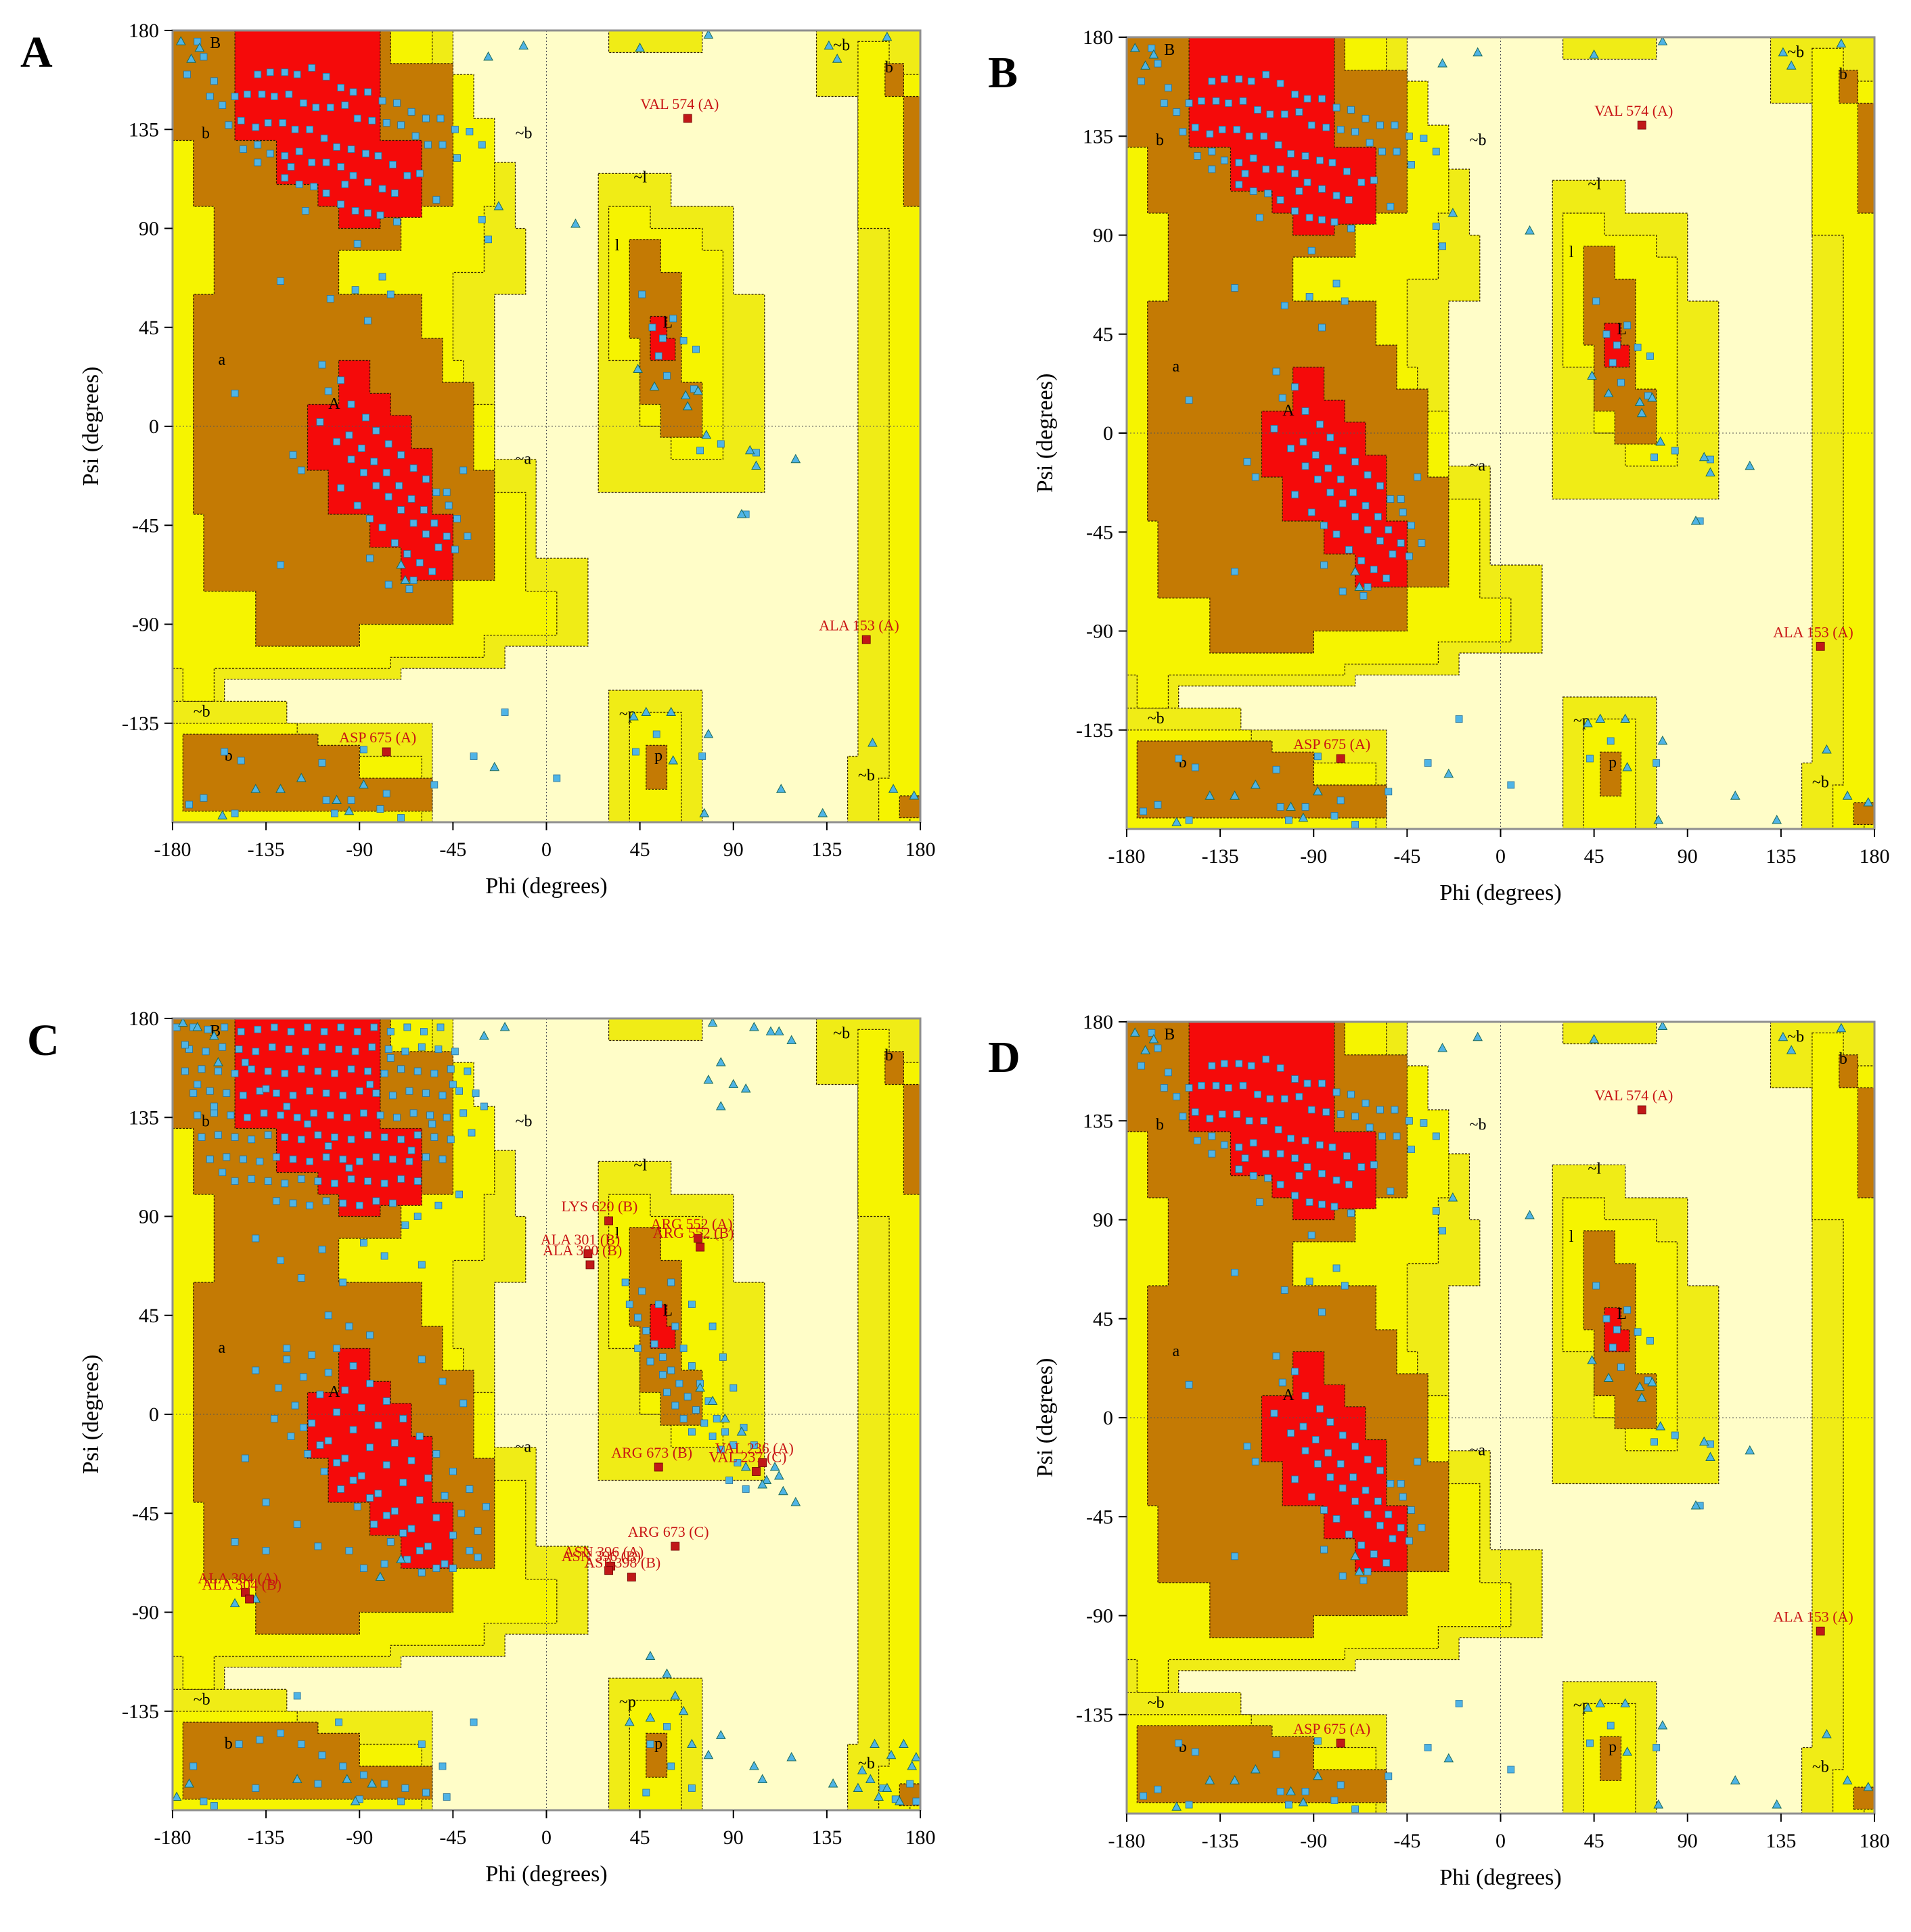 This screenshot has width=1911, height=1932. I want to click on x-tick-label: 0, so click(546, 849).